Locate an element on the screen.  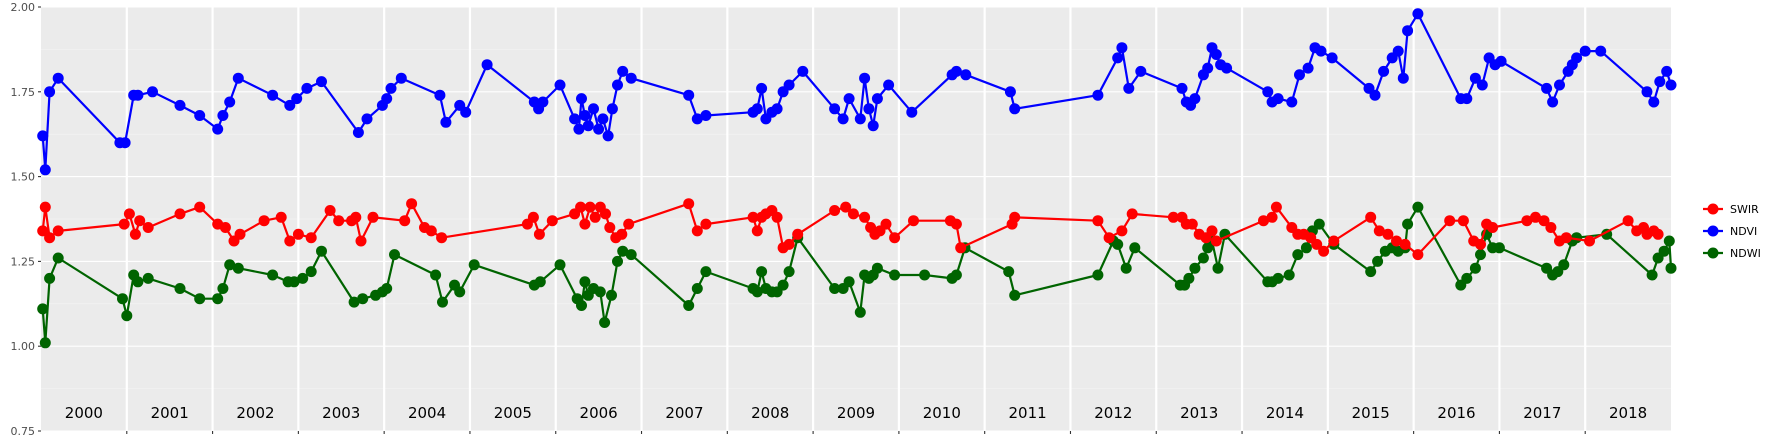
year-label: 2016 is located at coordinates (1456, 413).